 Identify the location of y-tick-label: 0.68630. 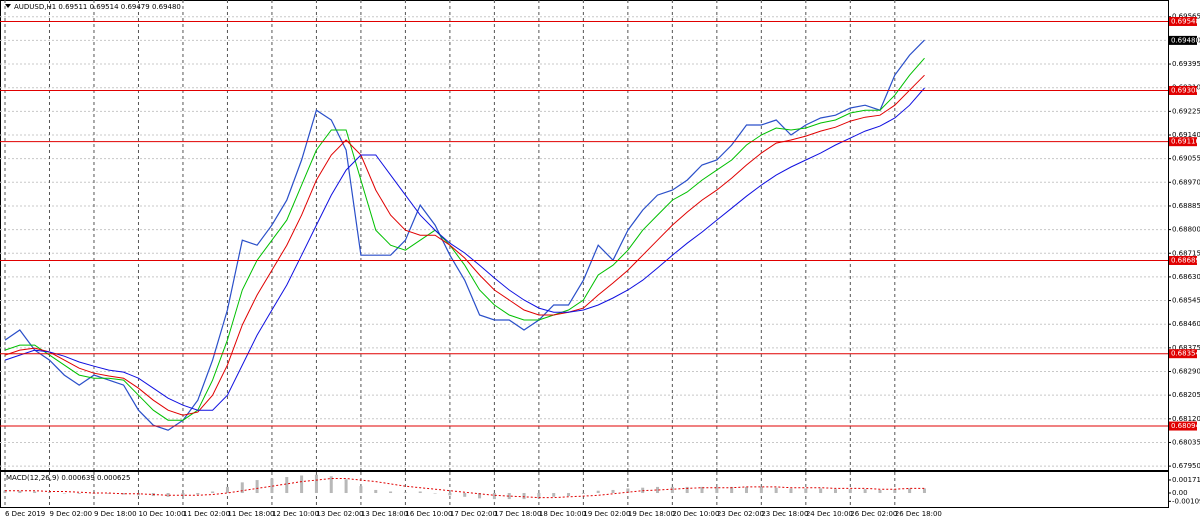
(1186, 277).